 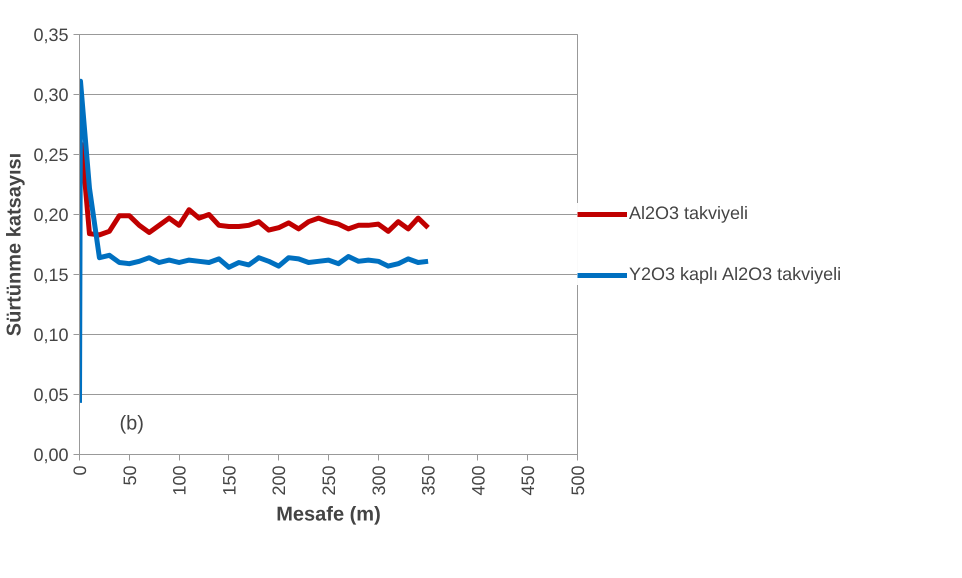 What do you see at coordinates (229, 480) in the screenshot?
I see `x-tick-label: 150` at bounding box center [229, 480].